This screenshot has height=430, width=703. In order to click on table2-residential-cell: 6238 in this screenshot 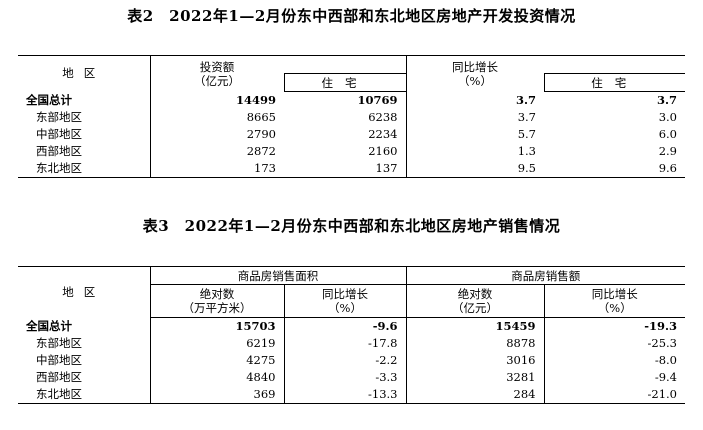, I will do `click(383, 117)`.